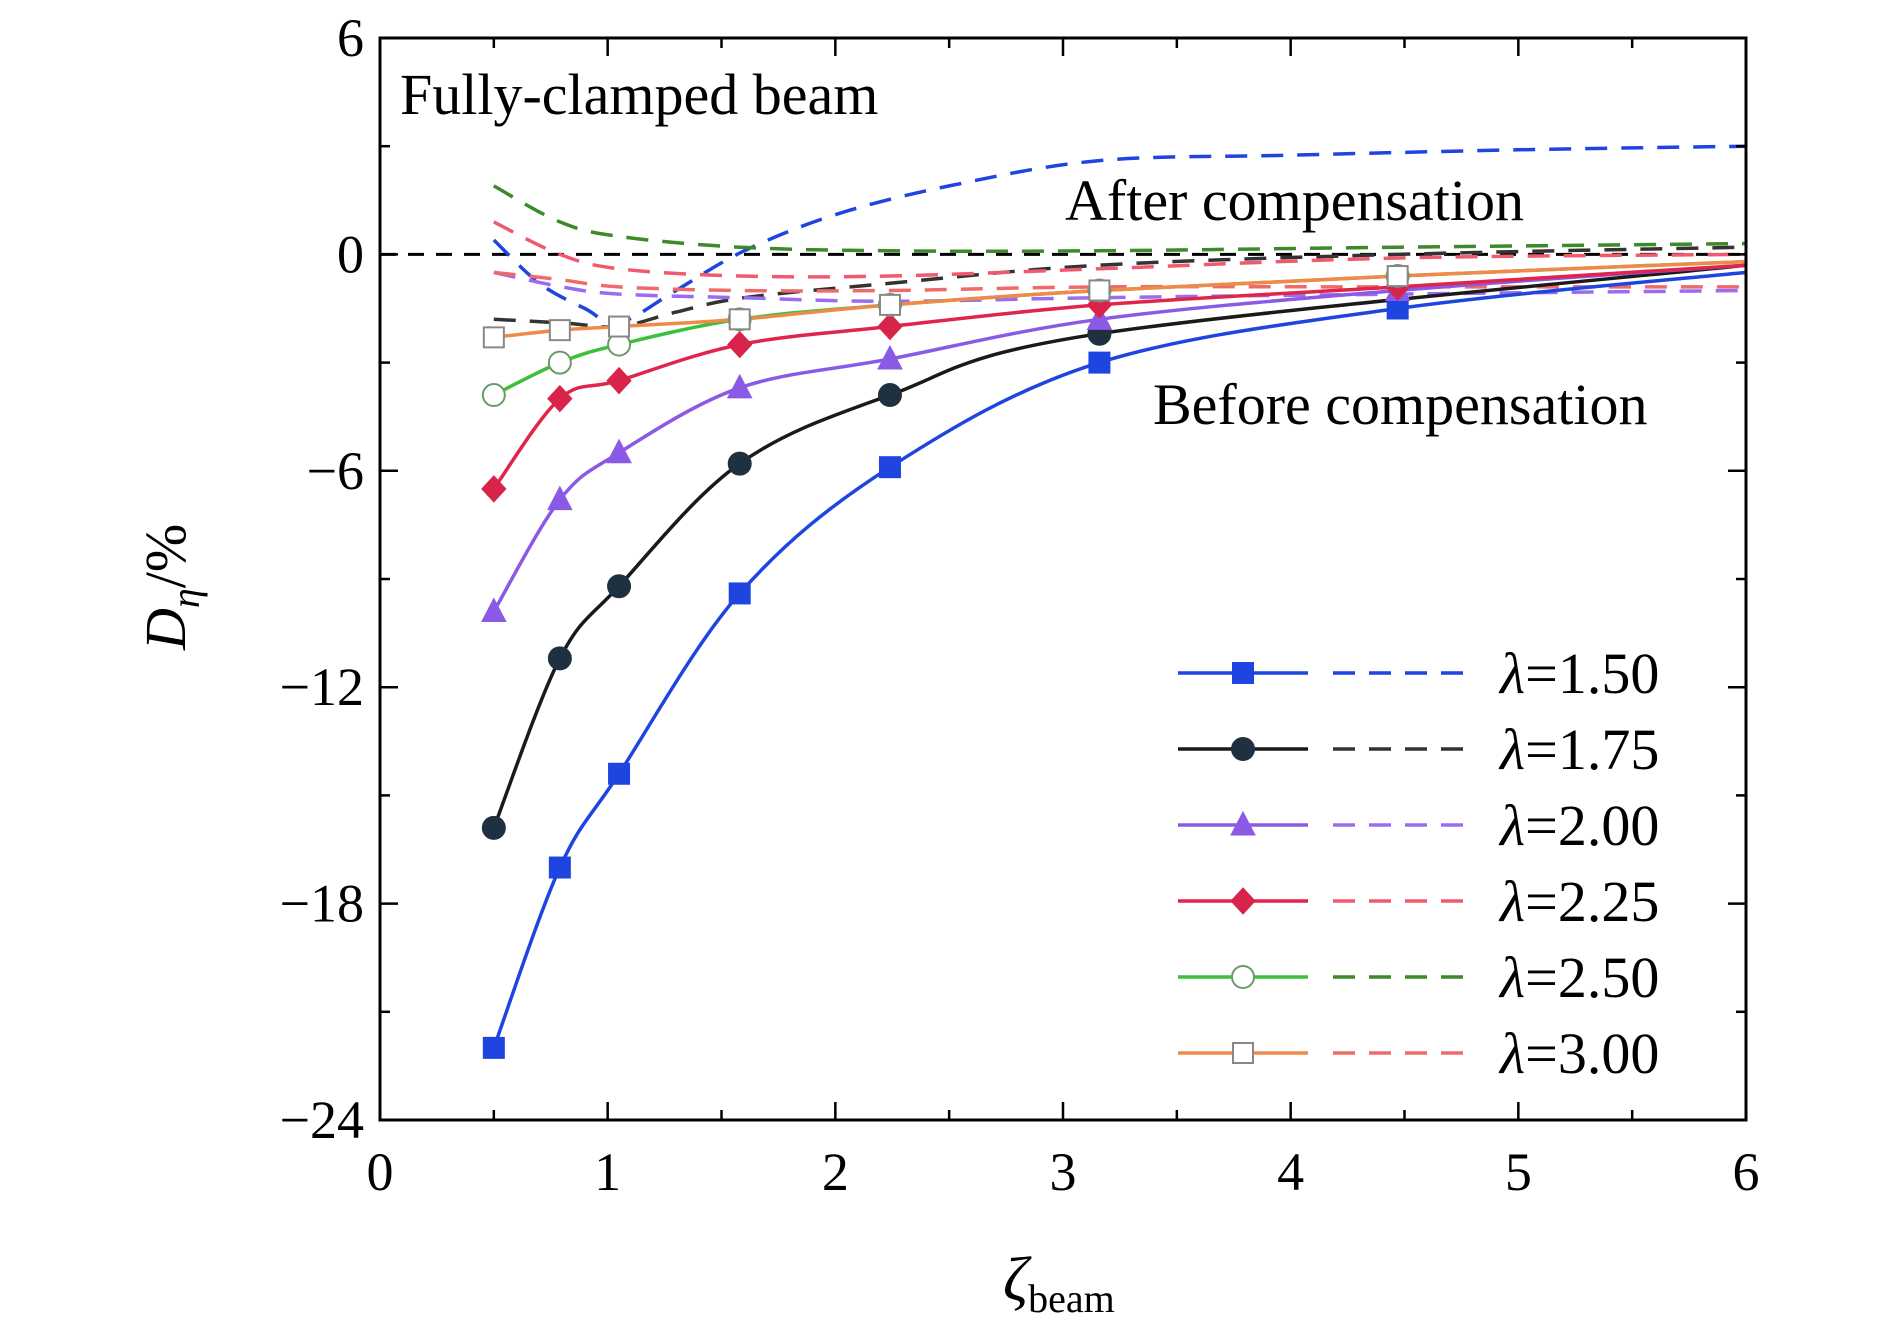 Image resolution: width=1890 pixels, height=1326 pixels. I want to click on legend-label-5: λ=2.50, so click(1578, 977).